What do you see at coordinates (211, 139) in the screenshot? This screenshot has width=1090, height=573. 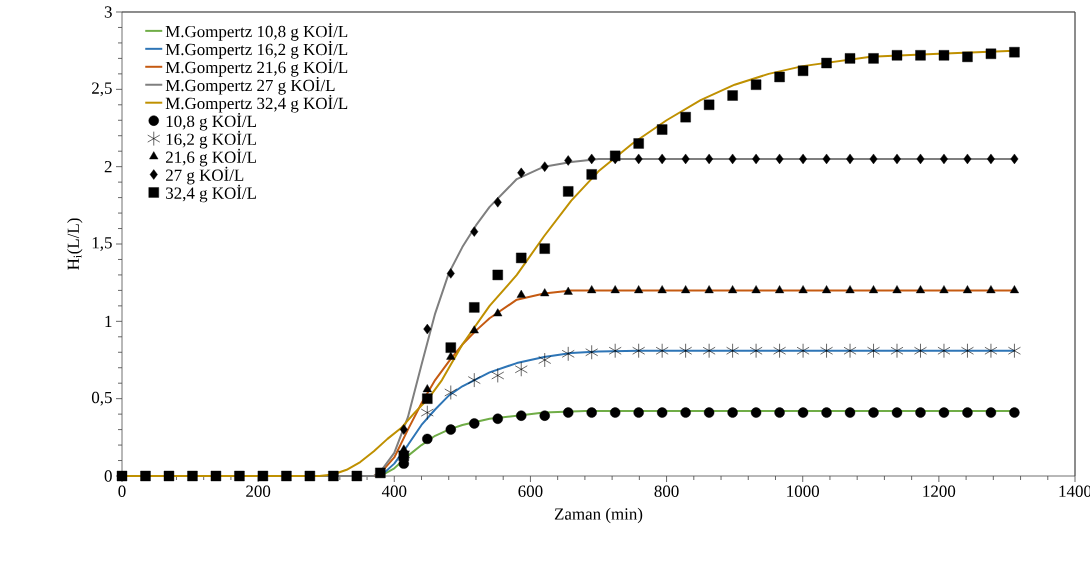 I see `legend-label: 16,2 g KOİ/L` at bounding box center [211, 139].